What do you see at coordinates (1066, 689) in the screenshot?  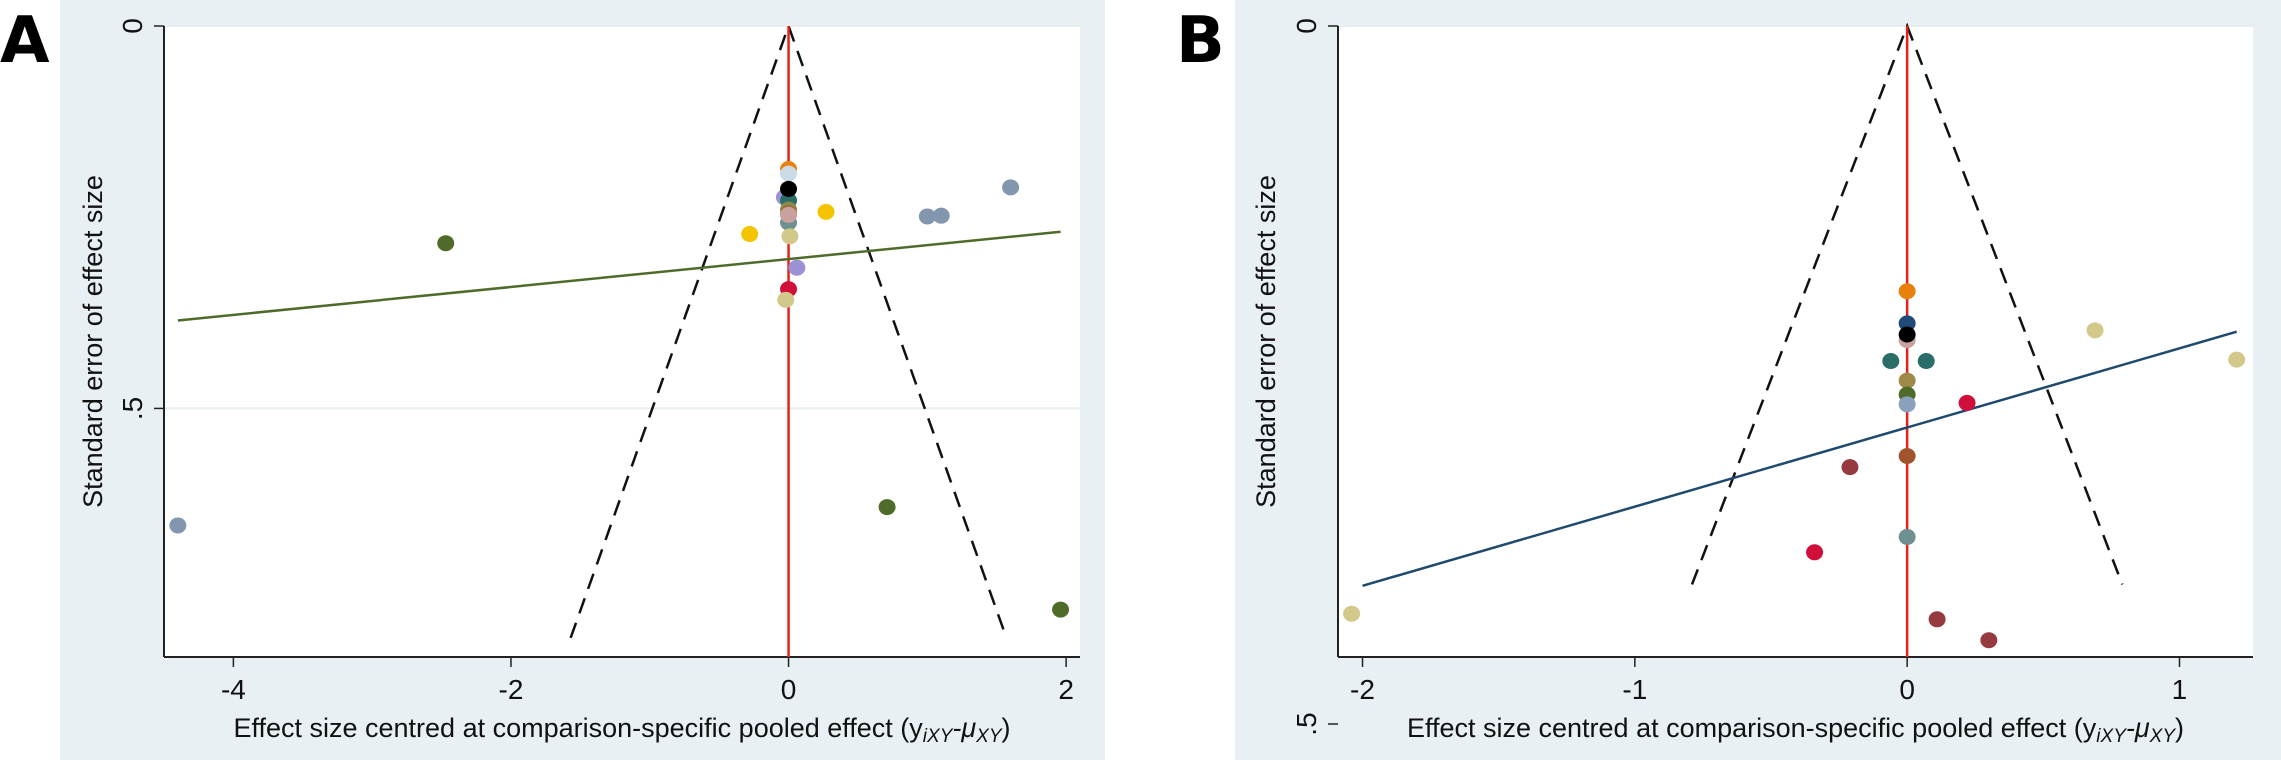 I see `x-tick-label: 2` at bounding box center [1066, 689].